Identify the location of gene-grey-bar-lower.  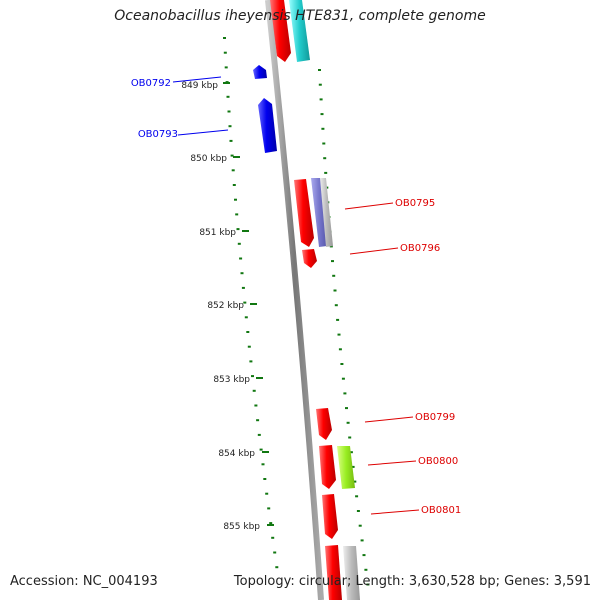
(351, 573).